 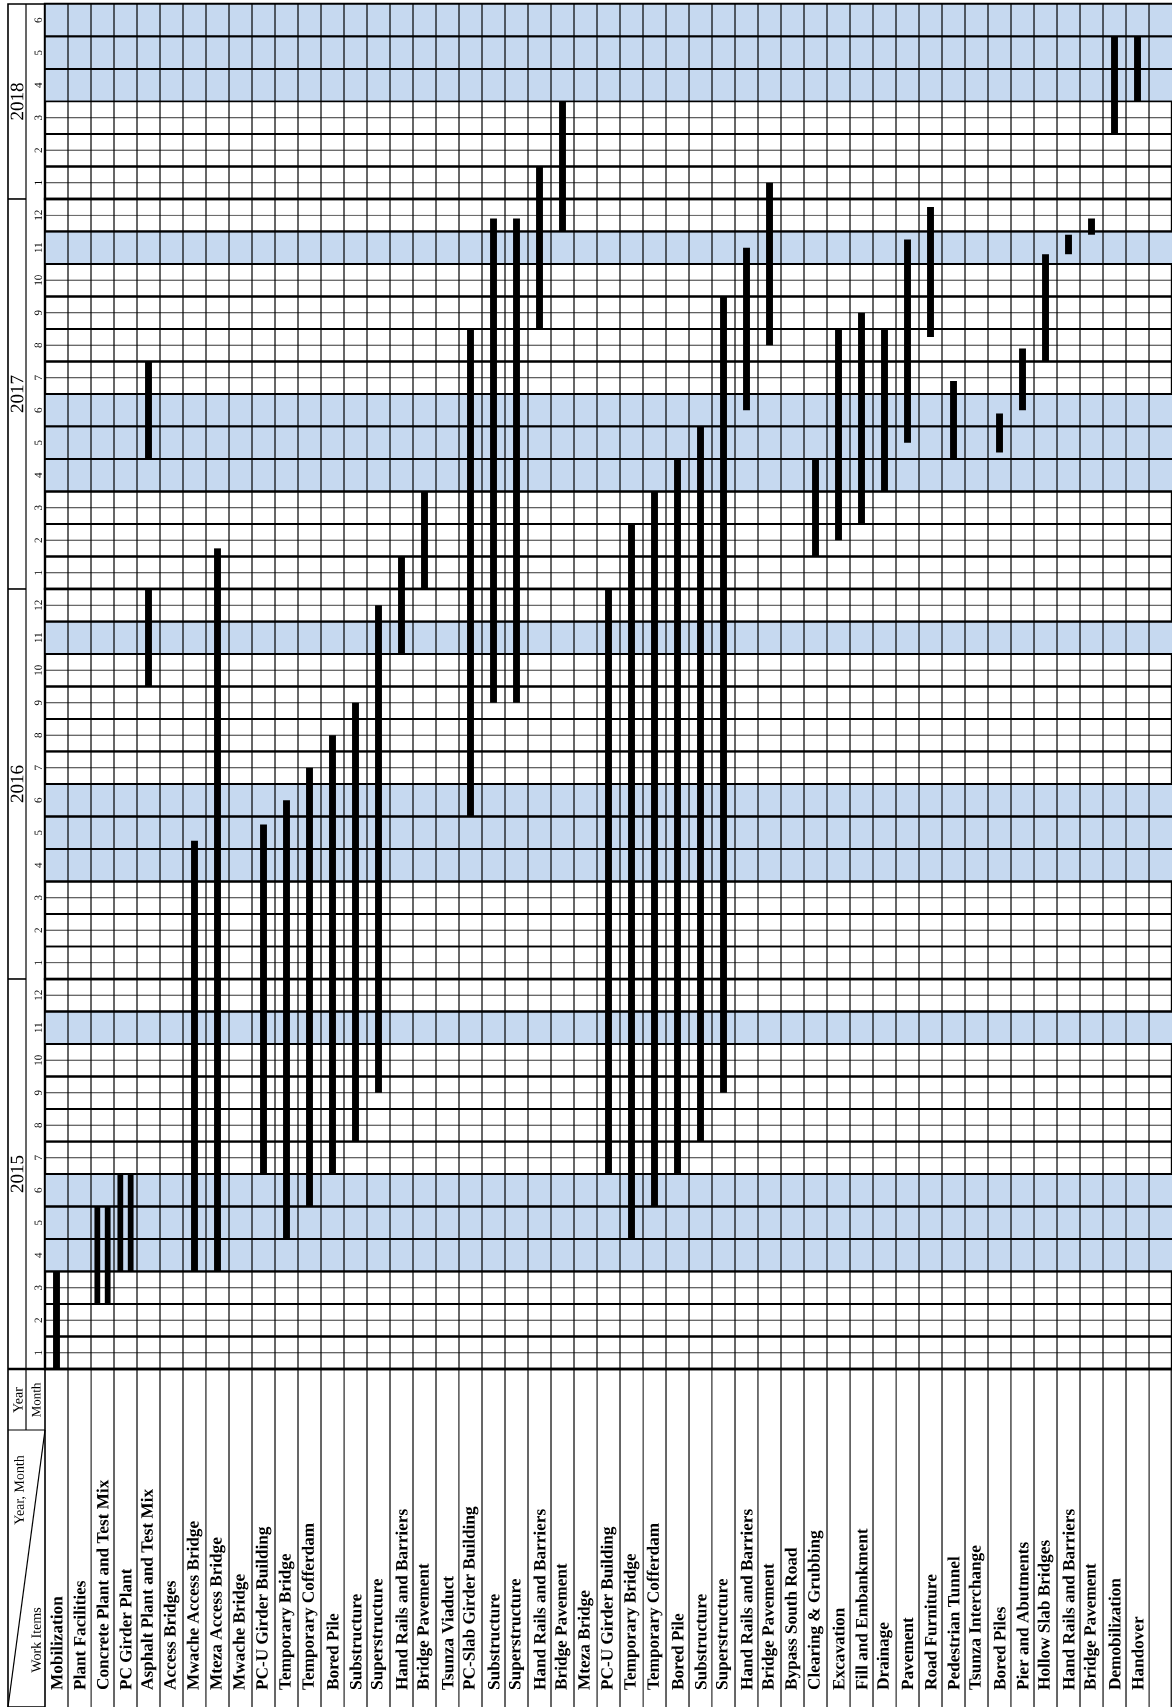 I want to click on y-axis-title: 2018, so click(x=17, y=101).